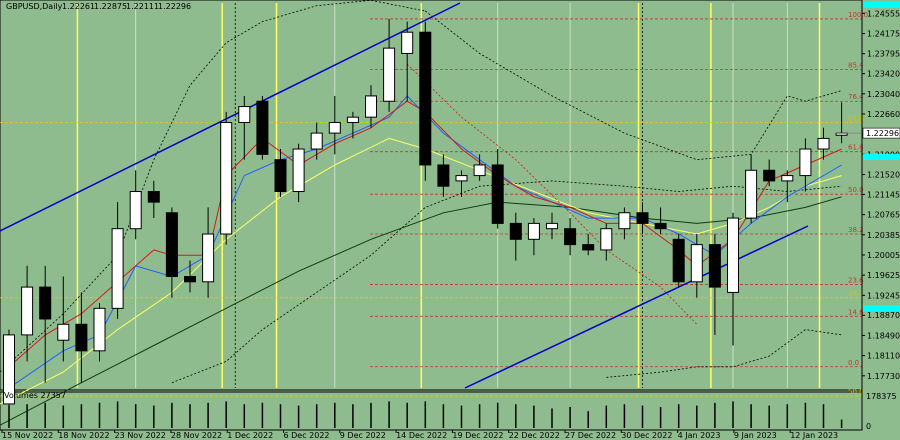  What do you see at coordinates (534, 435) in the screenshot?
I see `x-axis-label-9: 22 Dec 2022` at bounding box center [534, 435].